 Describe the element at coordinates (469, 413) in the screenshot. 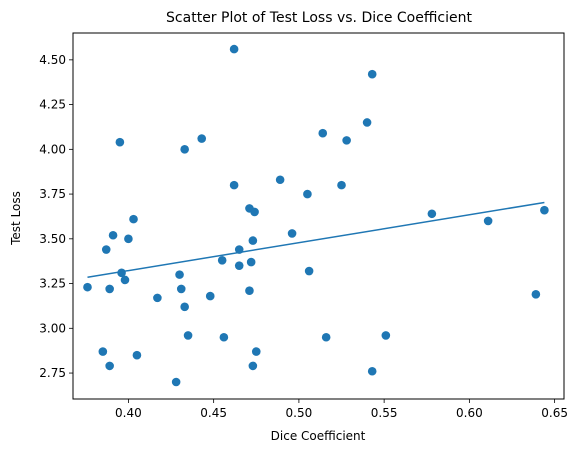

I see `x-tick-label: 0.60` at that location.